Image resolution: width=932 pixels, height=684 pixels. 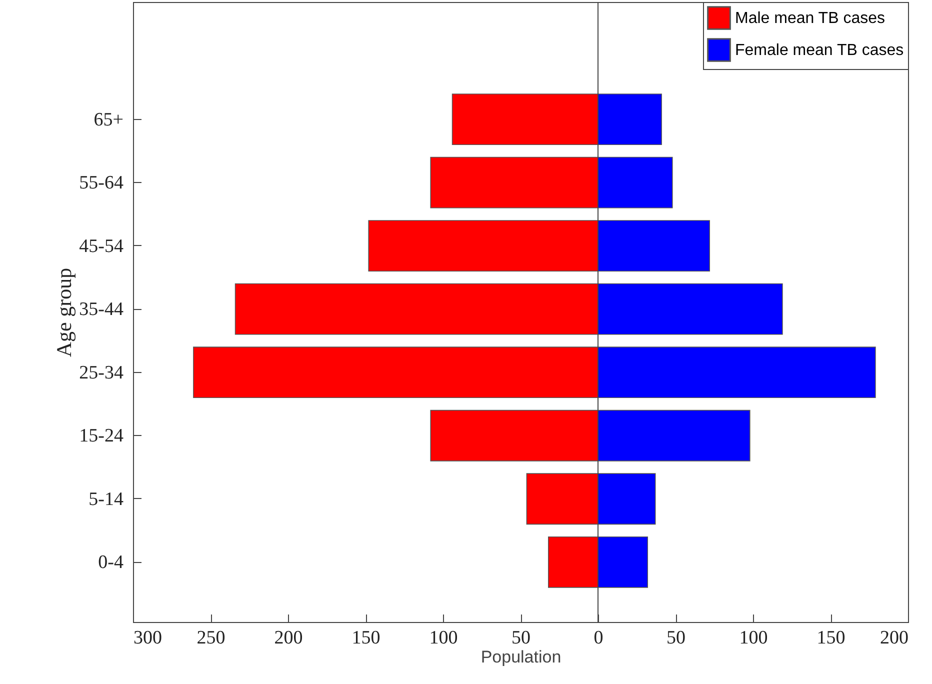 I want to click on x-tick-label: 0, so click(x=599, y=638).